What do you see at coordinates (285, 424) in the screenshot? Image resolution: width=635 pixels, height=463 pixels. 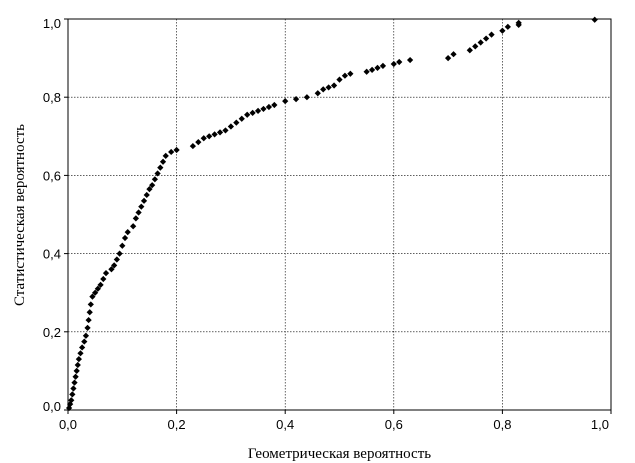 I see `x-tick-label: 0,4` at bounding box center [285, 424].